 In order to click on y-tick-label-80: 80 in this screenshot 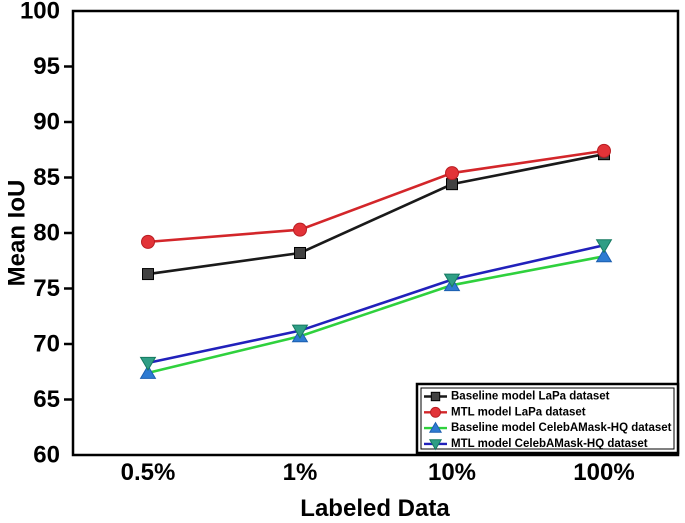, I will do `click(46, 233)`.